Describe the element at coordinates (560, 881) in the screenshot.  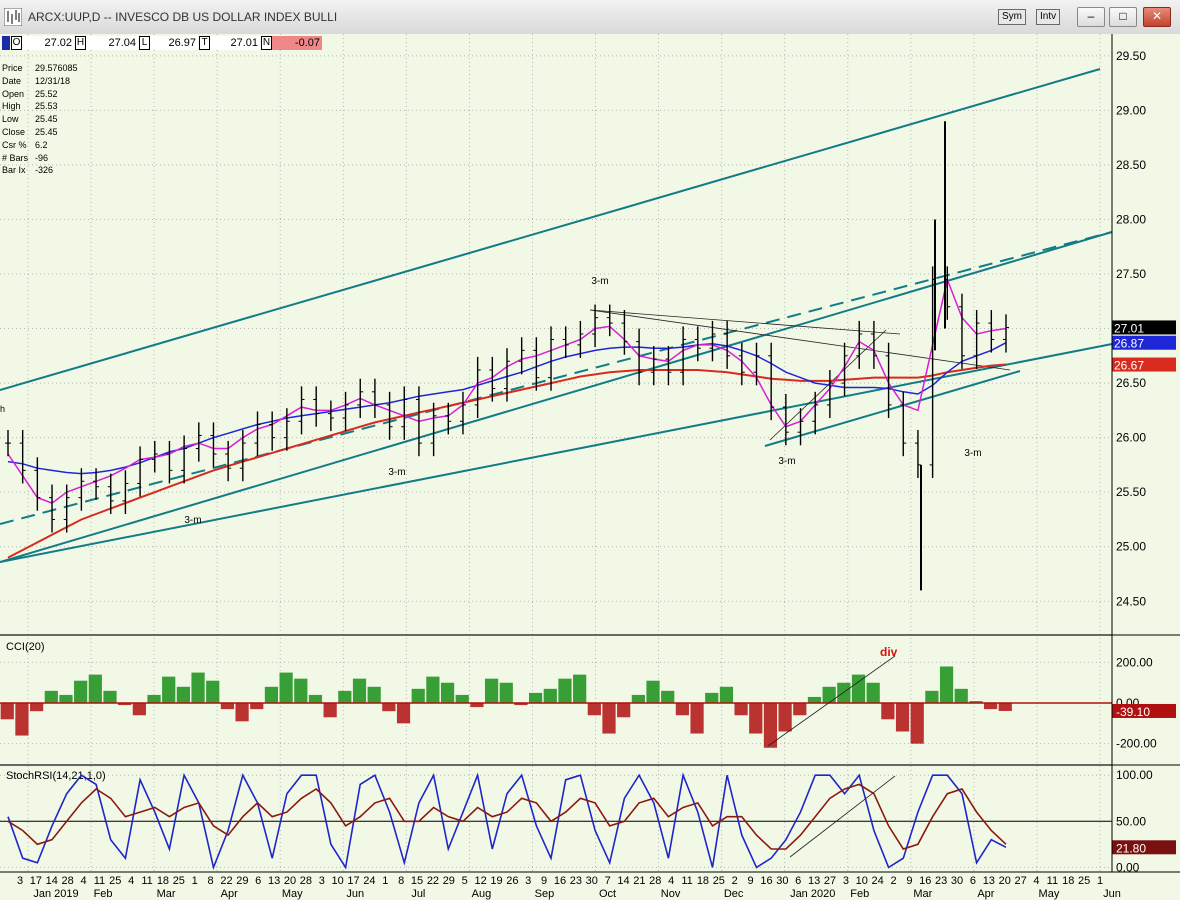
I see `date-tick-label: 16` at that location.